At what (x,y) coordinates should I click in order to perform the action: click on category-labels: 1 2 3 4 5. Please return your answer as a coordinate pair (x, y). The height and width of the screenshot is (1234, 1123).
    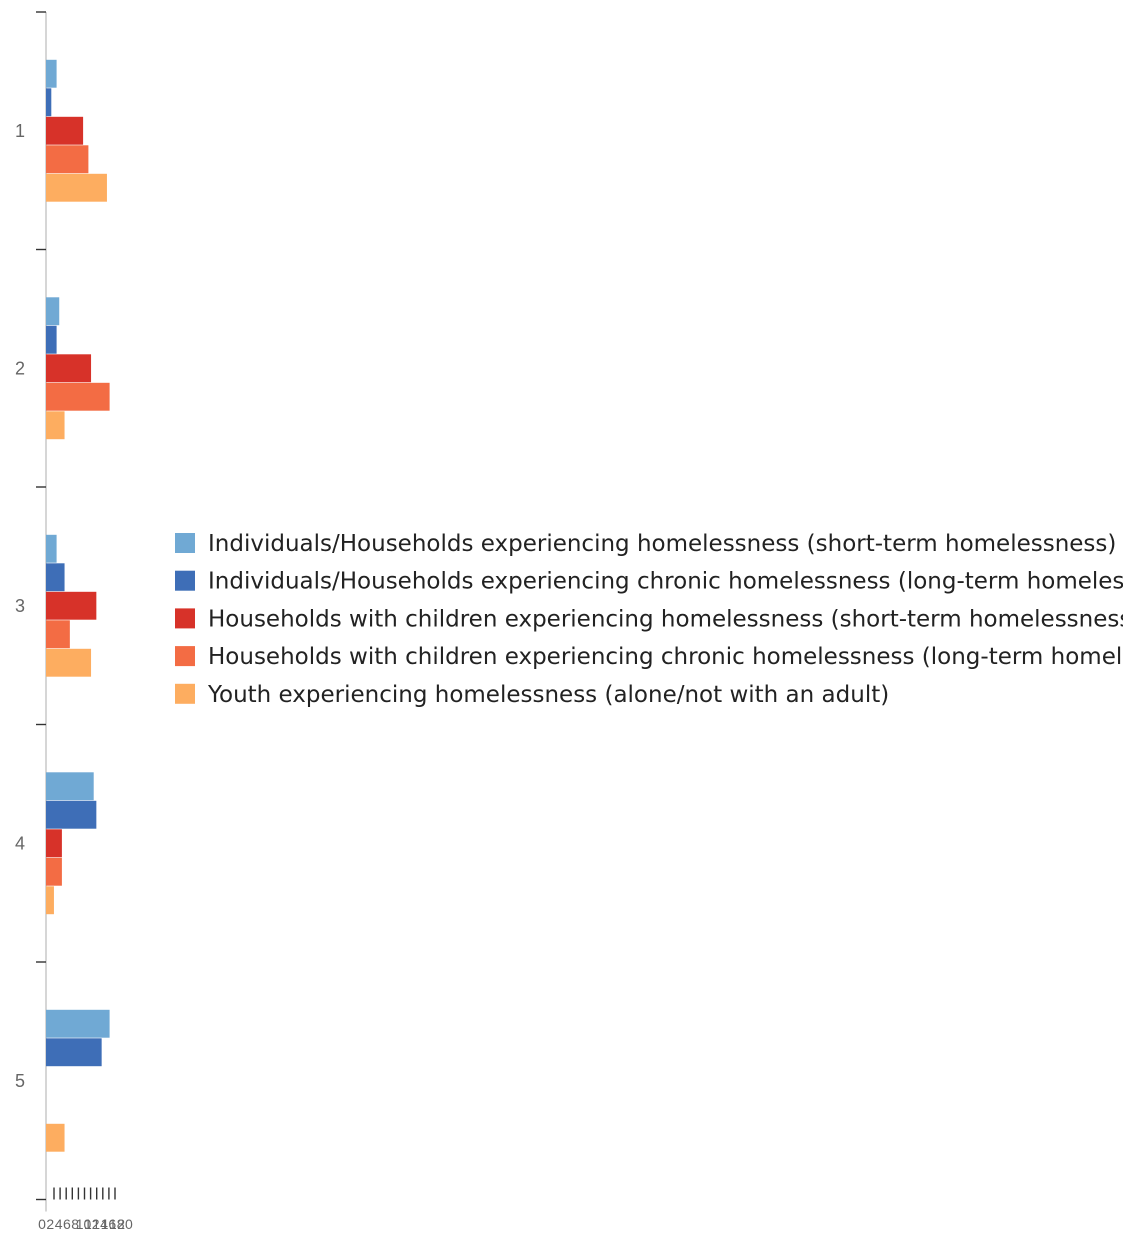
    Looking at the image, I should click on (20, 606).